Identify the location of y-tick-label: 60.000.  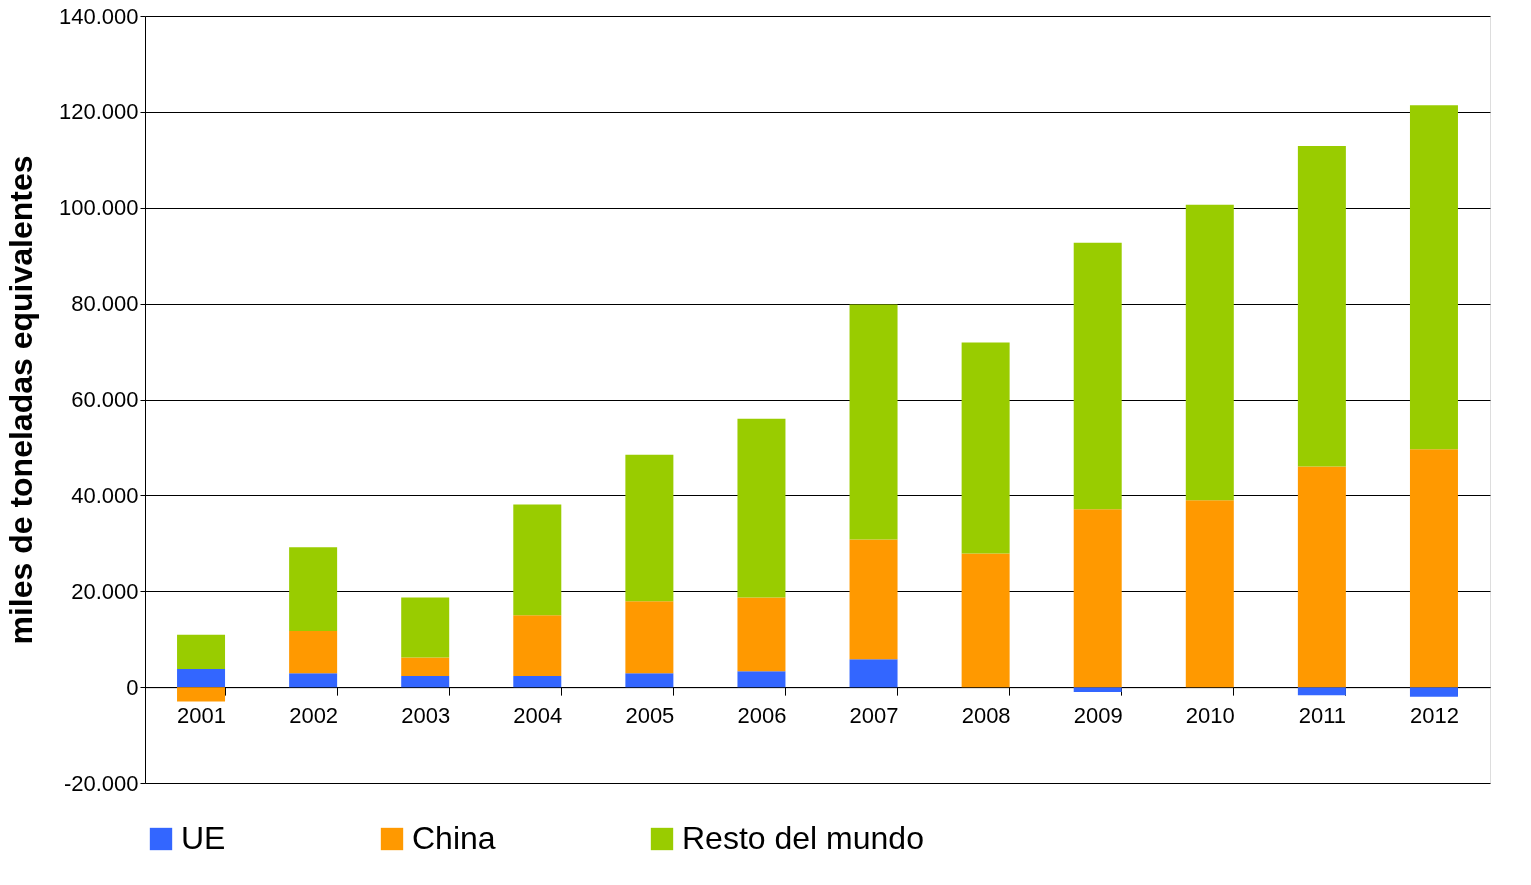
(105, 399).